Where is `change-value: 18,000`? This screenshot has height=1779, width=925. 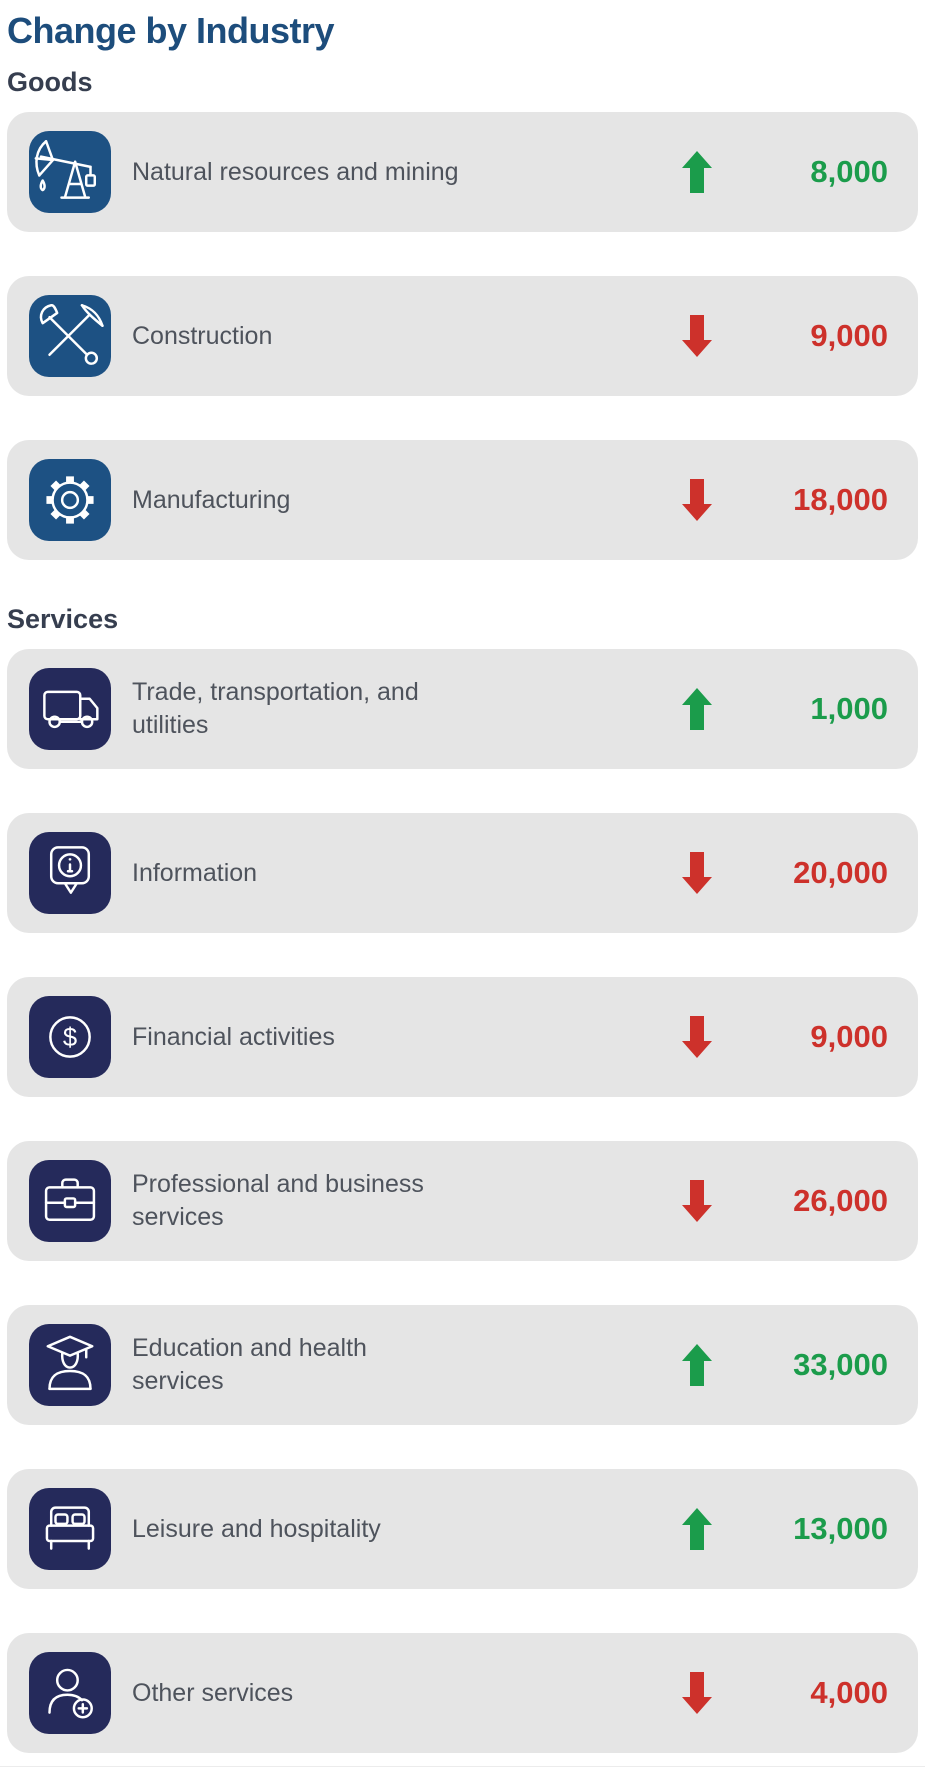 change-value: 18,000 is located at coordinates (840, 500).